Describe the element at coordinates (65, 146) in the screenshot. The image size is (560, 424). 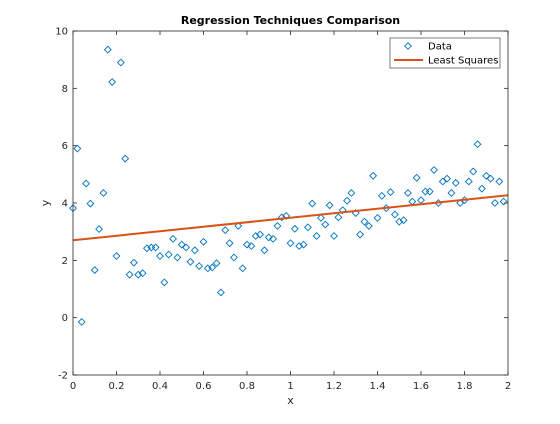
I see `y-tick-label: 6` at that location.